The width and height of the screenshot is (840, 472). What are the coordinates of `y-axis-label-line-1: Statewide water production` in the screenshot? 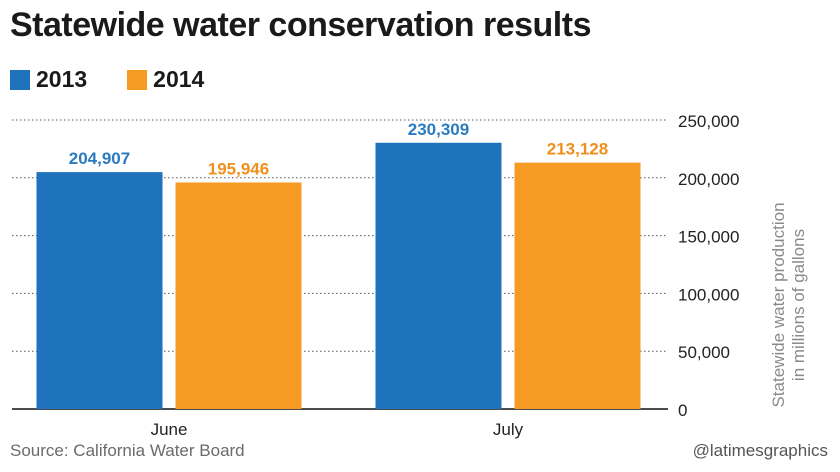 It's located at (778, 304).